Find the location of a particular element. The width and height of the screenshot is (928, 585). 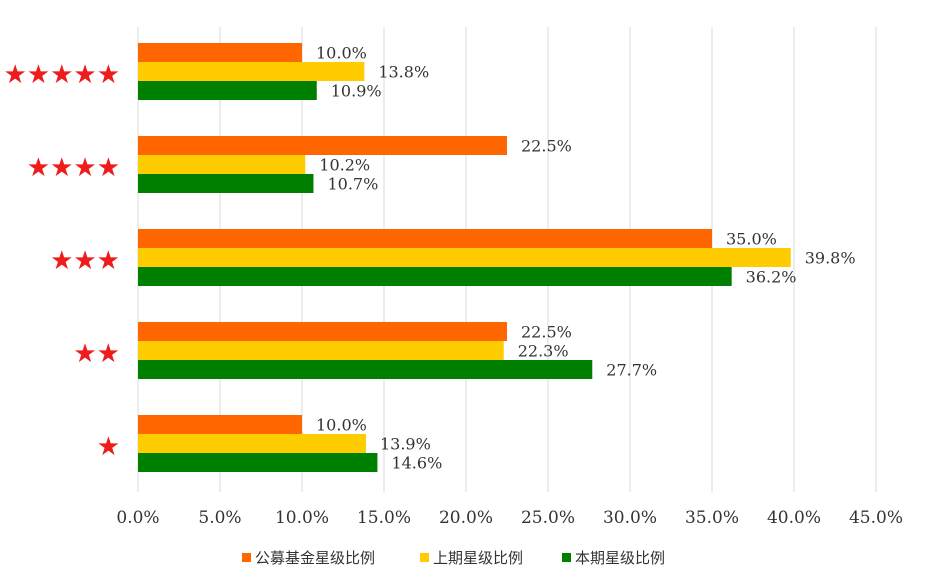

data-label: 39.8% is located at coordinates (830, 258).